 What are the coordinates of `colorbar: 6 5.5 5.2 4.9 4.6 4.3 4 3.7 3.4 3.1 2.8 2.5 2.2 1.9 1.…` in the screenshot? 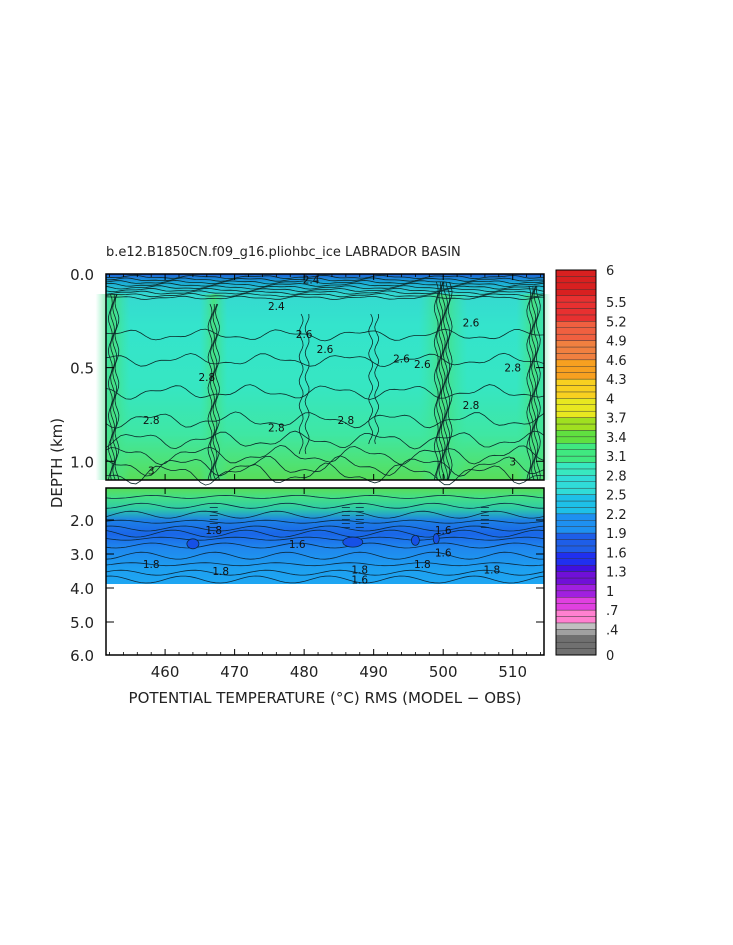 It's located at (591, 464).